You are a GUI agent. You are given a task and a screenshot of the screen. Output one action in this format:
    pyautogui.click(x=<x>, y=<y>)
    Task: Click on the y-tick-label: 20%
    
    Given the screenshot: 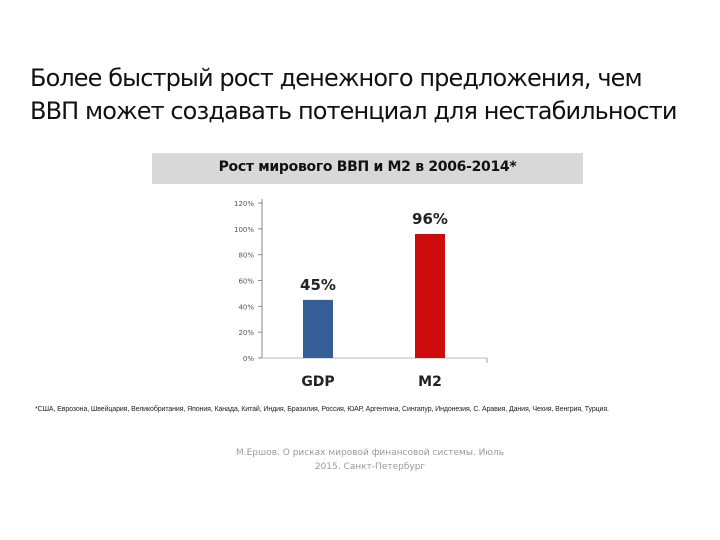 What is the action you would take?
    pyautogui.click(x=246, y=333)
    